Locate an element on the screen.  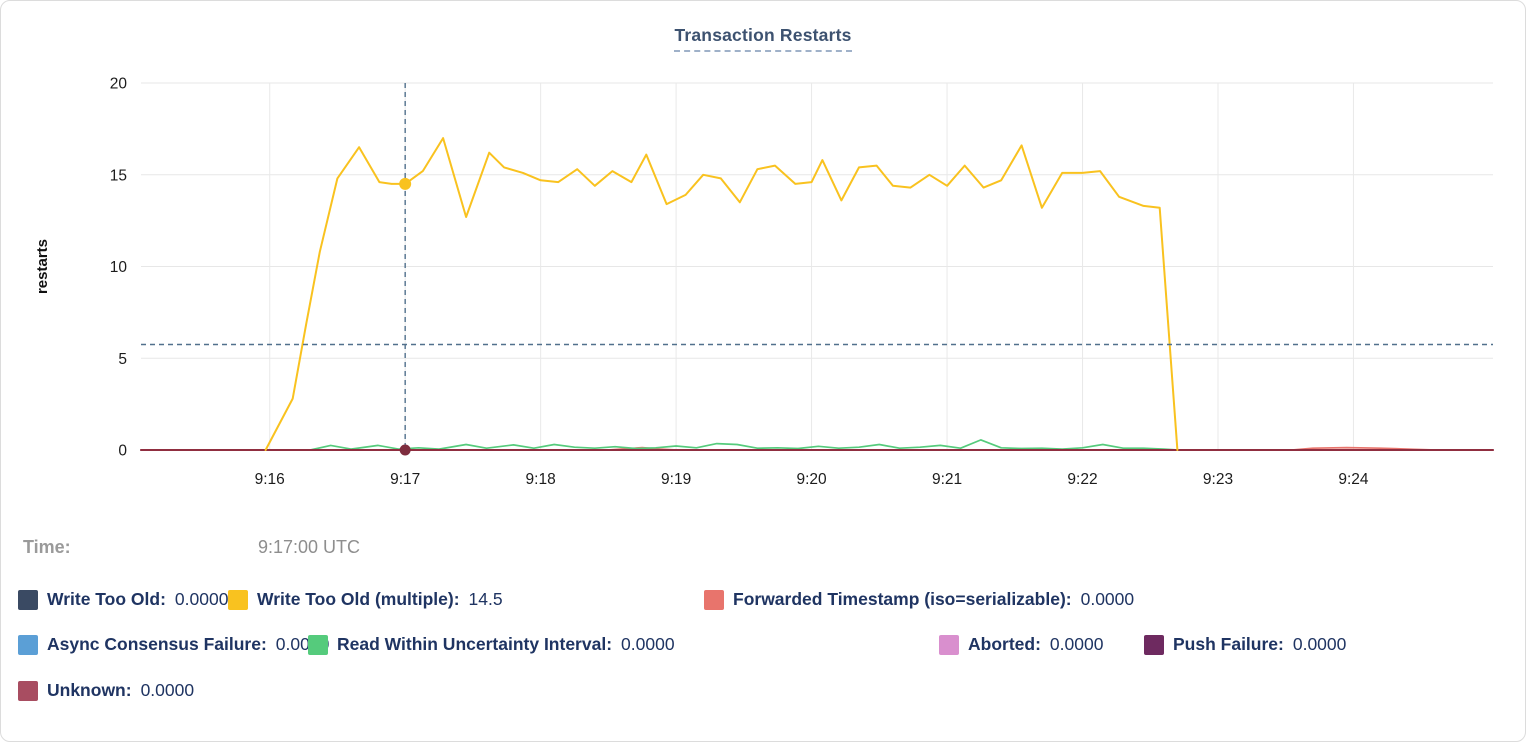
legend-item-read-within-uncertainty-interval: Read Within Uncertainty Interval: 0.0000 is located at coordinates (491, 644).